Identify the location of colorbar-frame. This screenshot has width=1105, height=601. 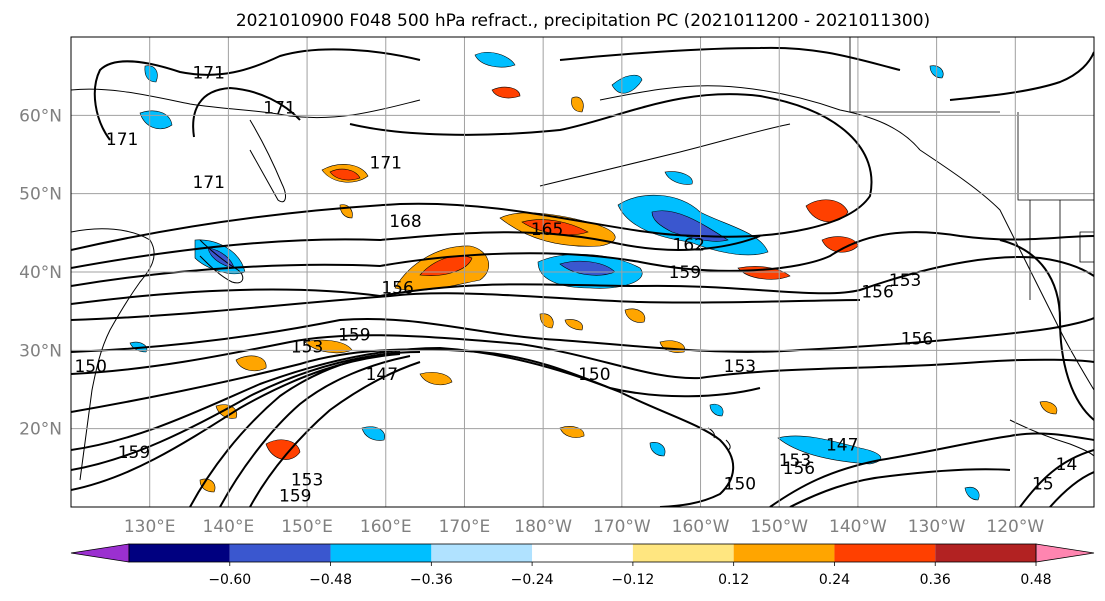
(582, 553).